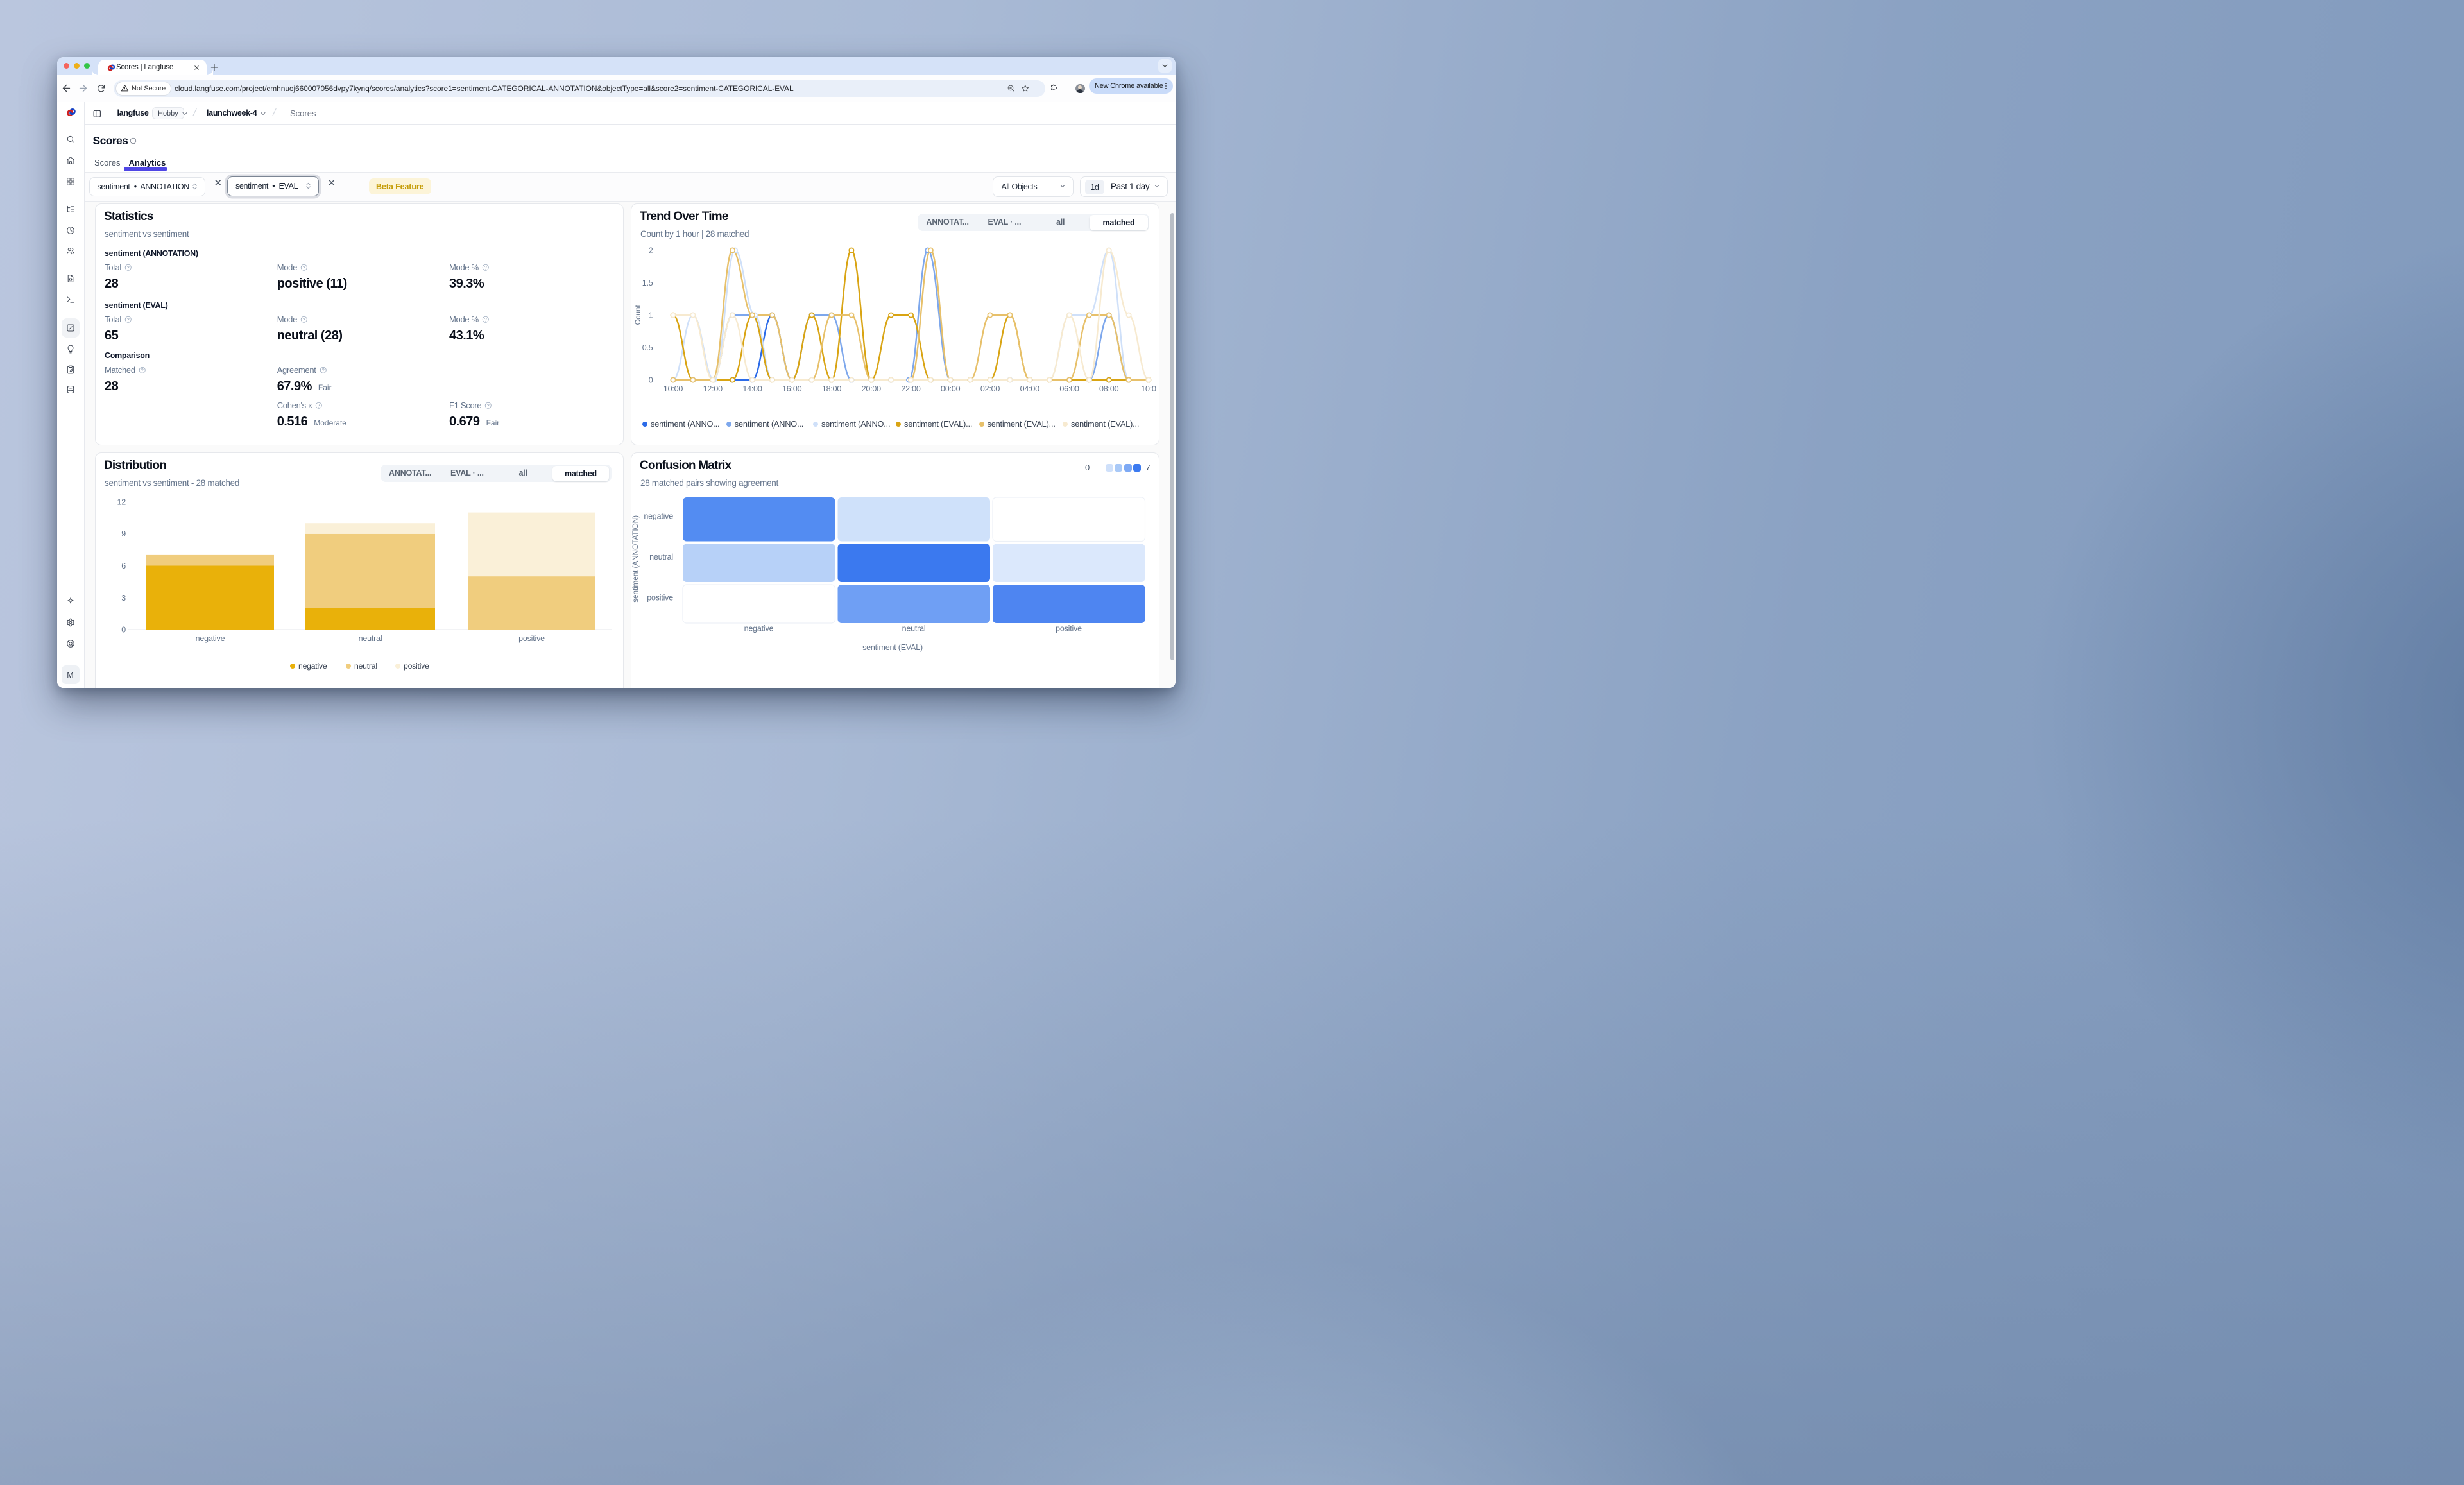  I want to click on svg-text: 20:00, so click(872, 388).